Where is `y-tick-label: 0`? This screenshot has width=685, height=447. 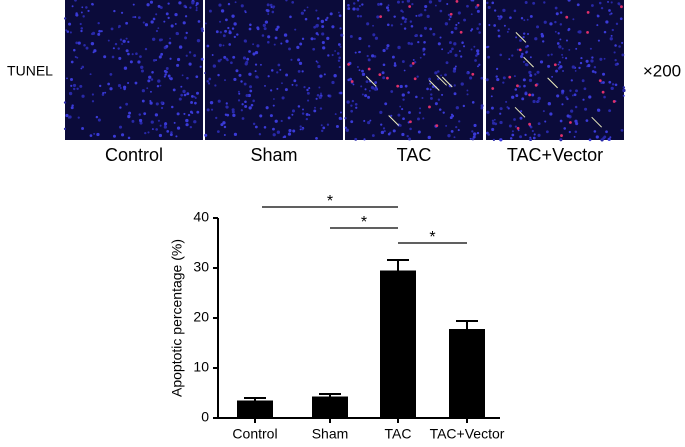 y-tick-label: 0 is located at coordinates (205, 417).